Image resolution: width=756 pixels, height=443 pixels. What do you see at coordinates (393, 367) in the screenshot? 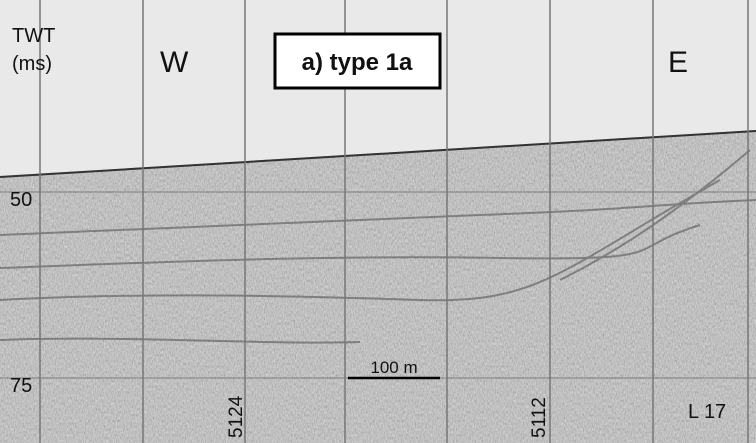
I see `scale-label: 100 m` at bounding box center [393, 367].